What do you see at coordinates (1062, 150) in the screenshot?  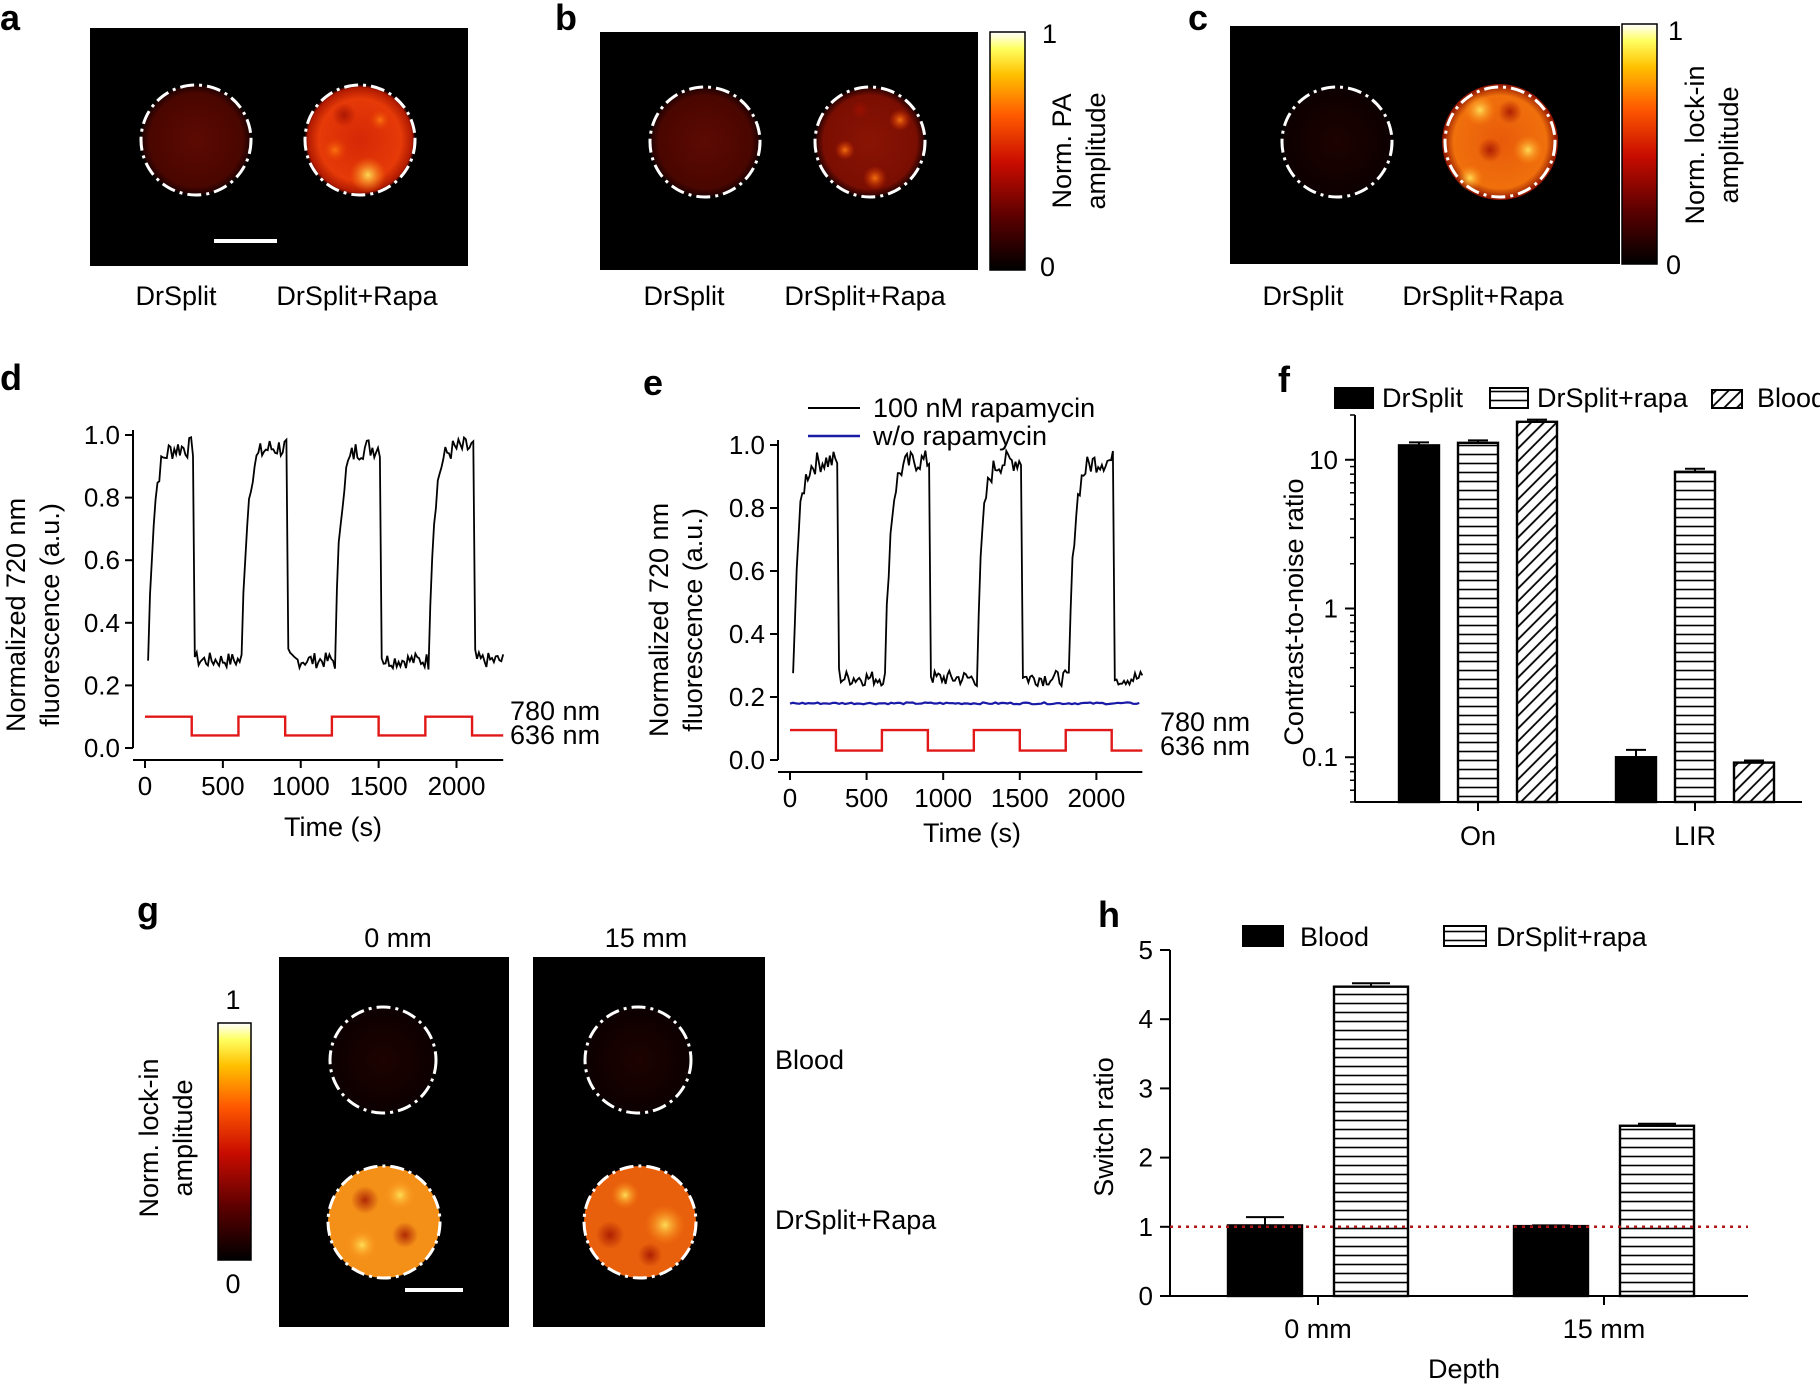 I see `colorbar-b-title-line1: Norm. PA` at bounding box center [1062, 150].